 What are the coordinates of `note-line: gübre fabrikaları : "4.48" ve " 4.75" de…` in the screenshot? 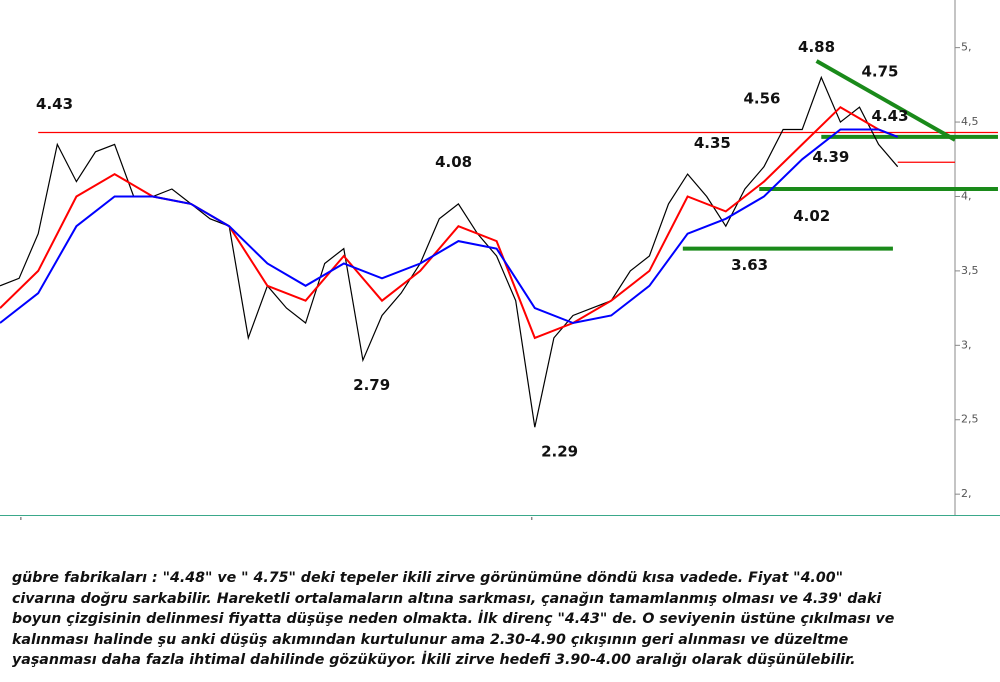 It's located at (427, 578).